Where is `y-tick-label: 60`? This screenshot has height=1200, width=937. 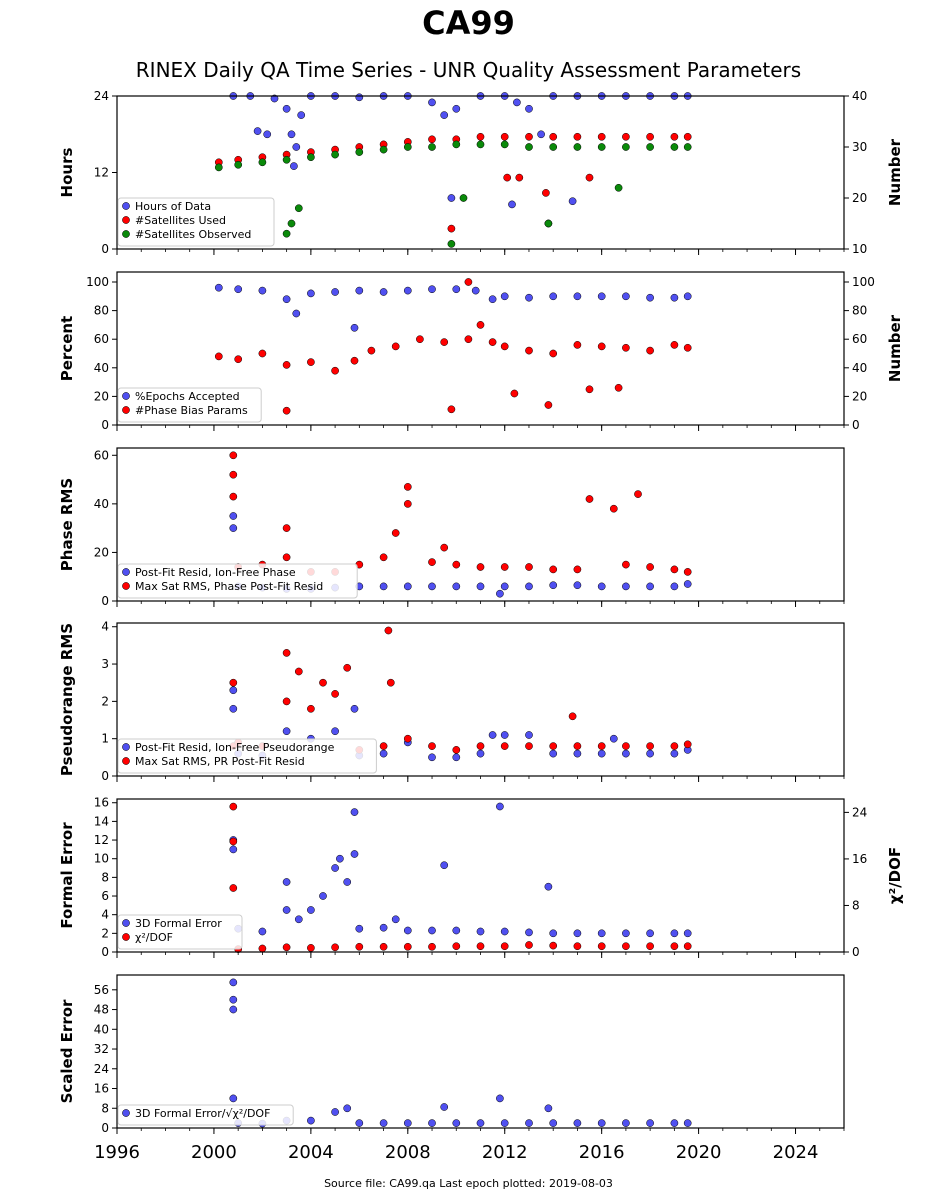
y-tick-label: 60 is located at coordinates (101, 339).